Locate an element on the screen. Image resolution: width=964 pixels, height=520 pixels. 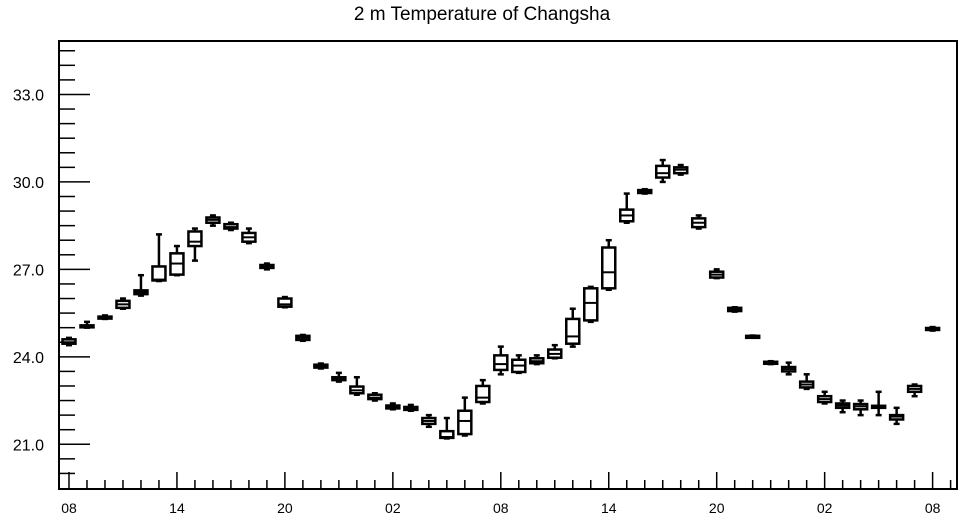
x-axis: 08 14 20 02 08 14 20 02 08 is located at coordinates (506, 494).